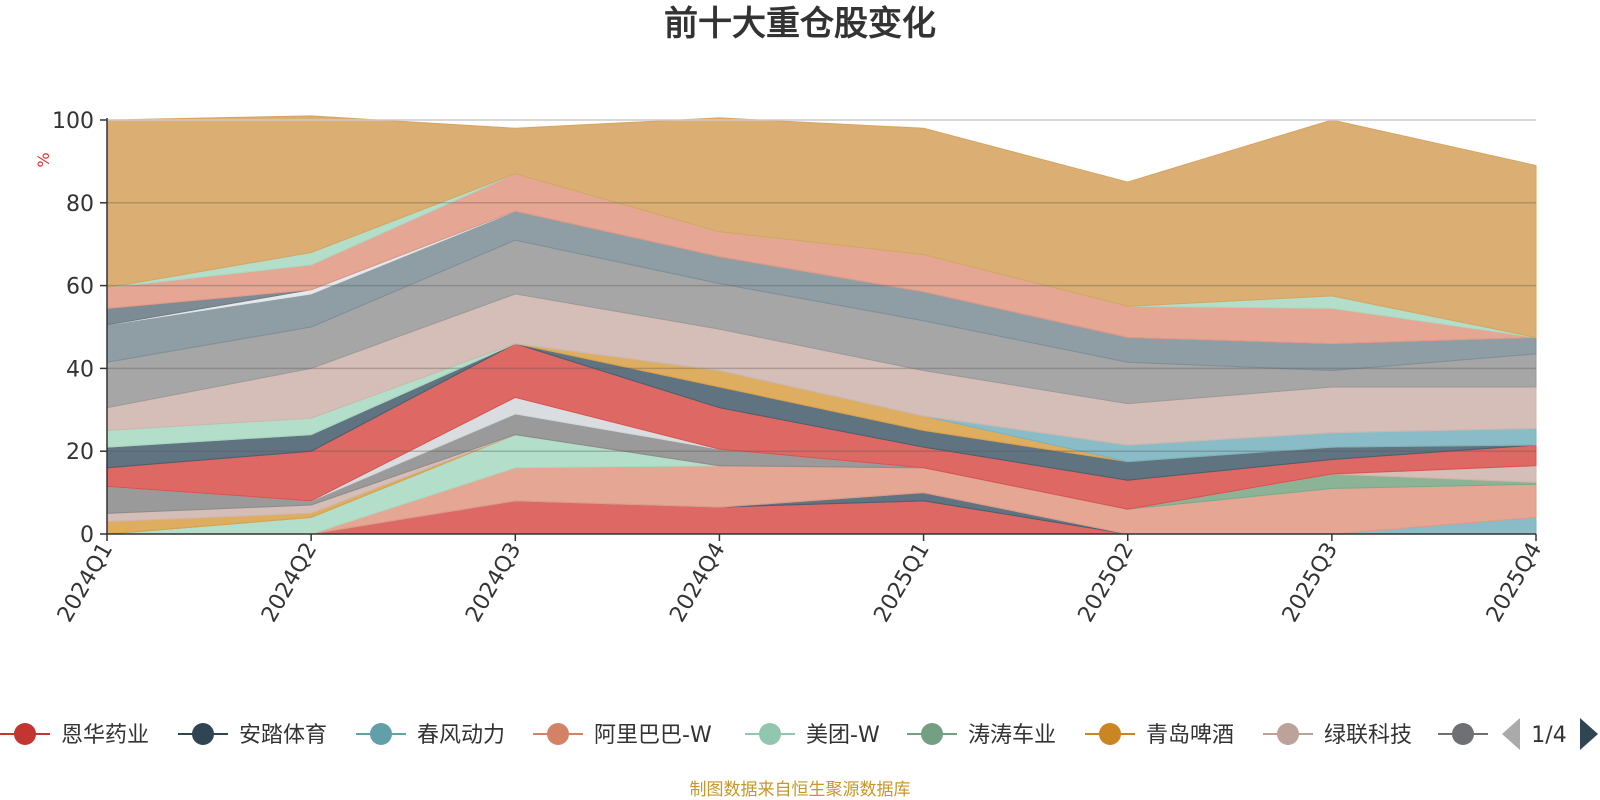 The height and width of the screenshot is (800, 1600). Describe the element at coordinates (105, 735) in the screenshot. I see `legend-label-1: 恩华药业` at that location.